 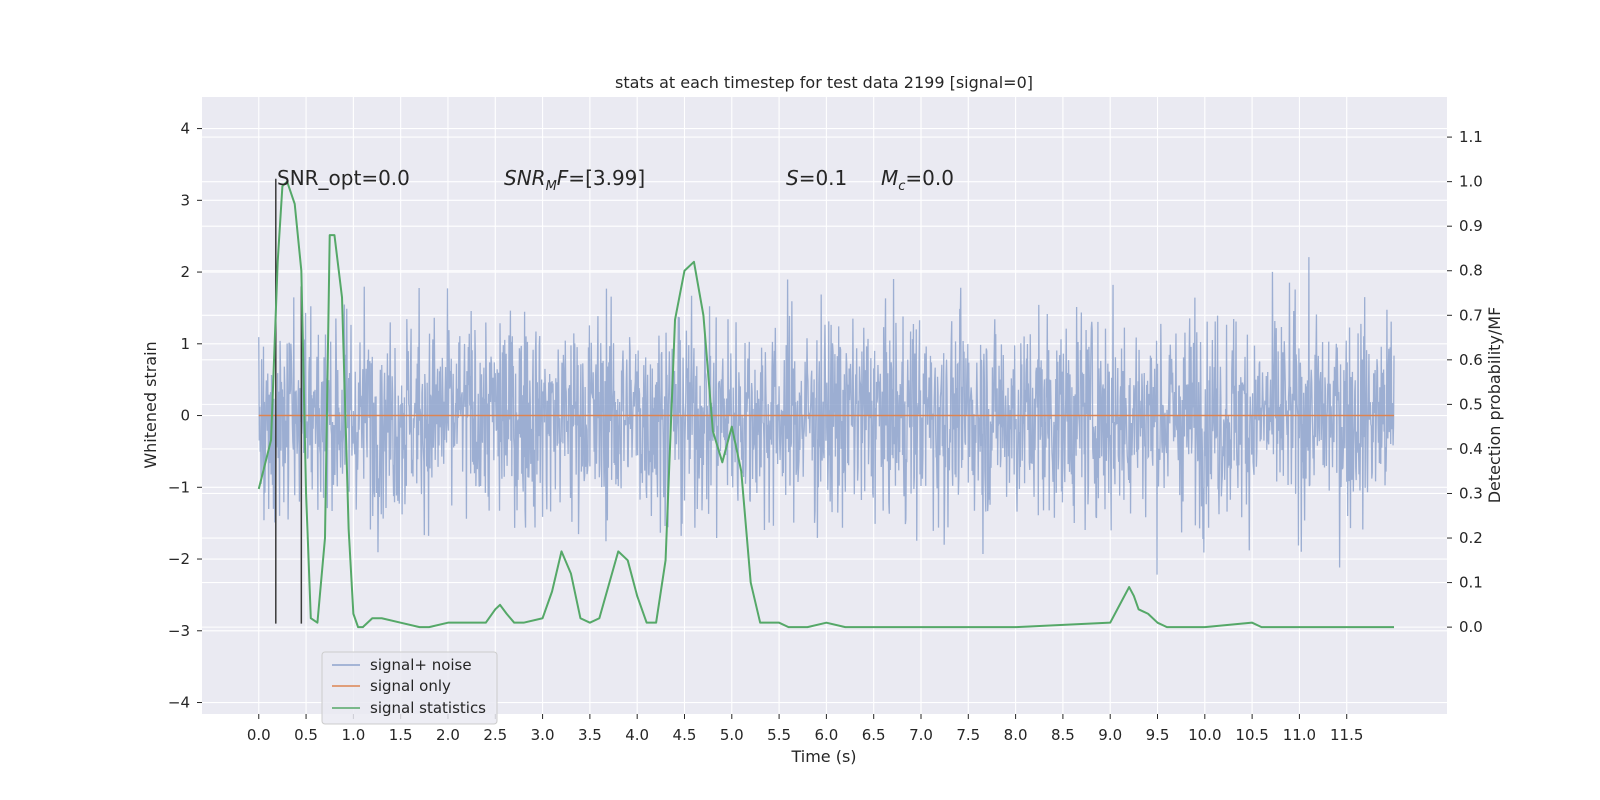 I want to click on x-tick-label: 1.0, so click(x=353, y=735).